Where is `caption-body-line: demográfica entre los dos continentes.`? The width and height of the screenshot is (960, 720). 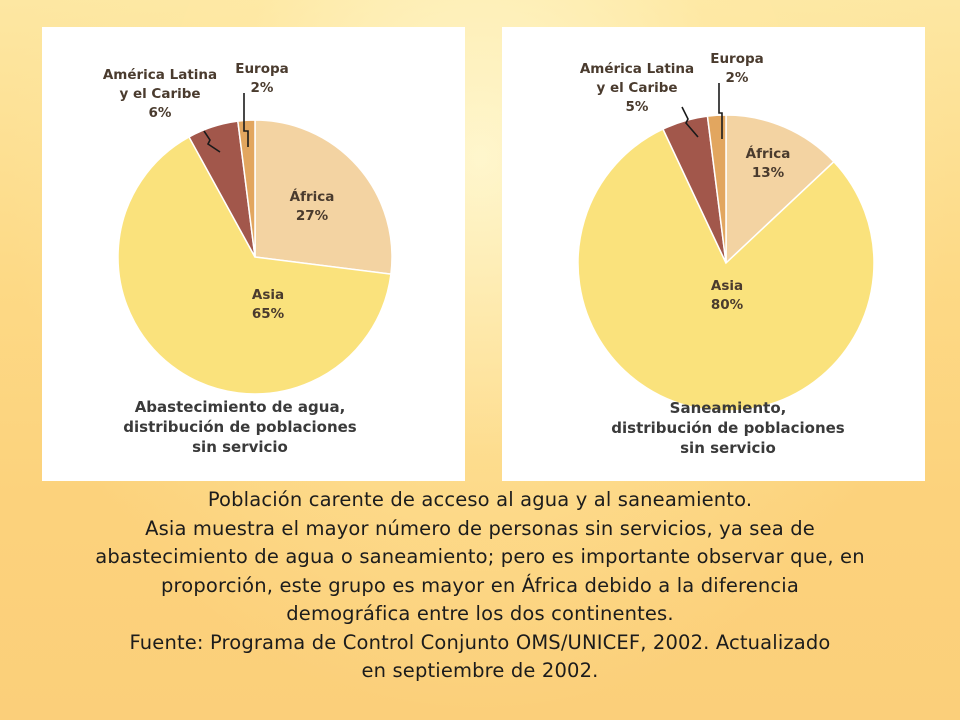
caption-body-line: demográfica entre los dos continentes. is located at coordinates (480, 613).